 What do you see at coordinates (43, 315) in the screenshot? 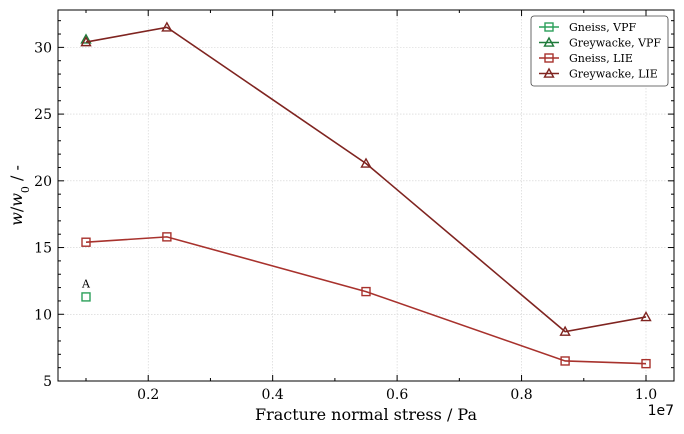
I see `y-tick-label: 10` at bounding box center [43, 315].